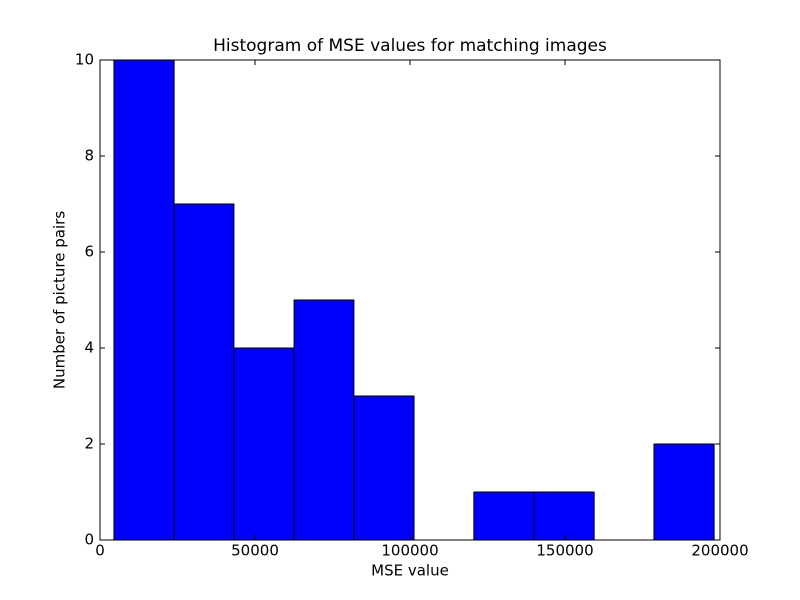  Describe the element at coordinates (89, 540) in the screenshot. I see `y-tick-label: 0` at that location.